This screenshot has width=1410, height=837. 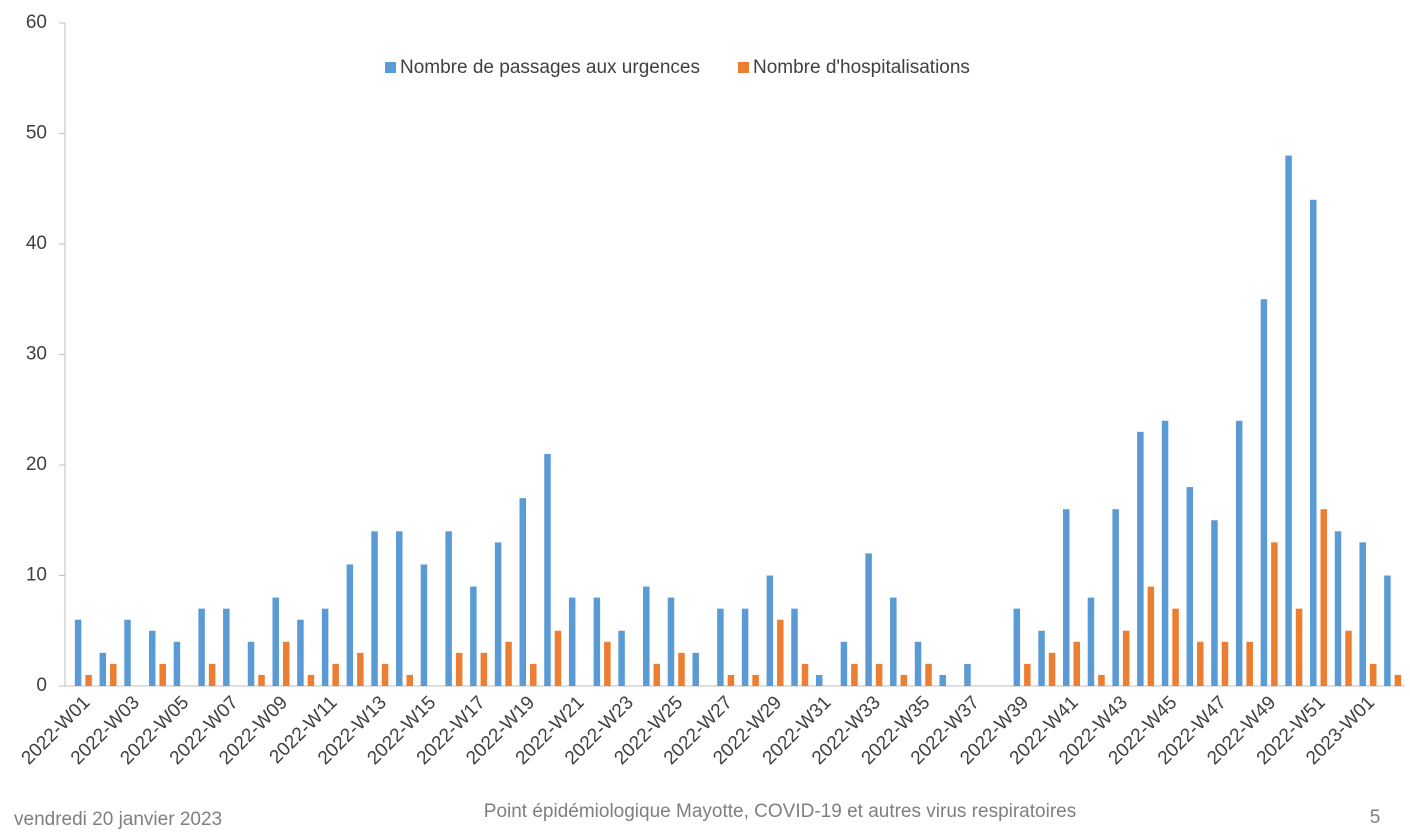 What do you see at coordinates (550, 67) in the screenshot?
I see `legend-label: Nombre de passages aux urgences` at bounding box center [550, 67].